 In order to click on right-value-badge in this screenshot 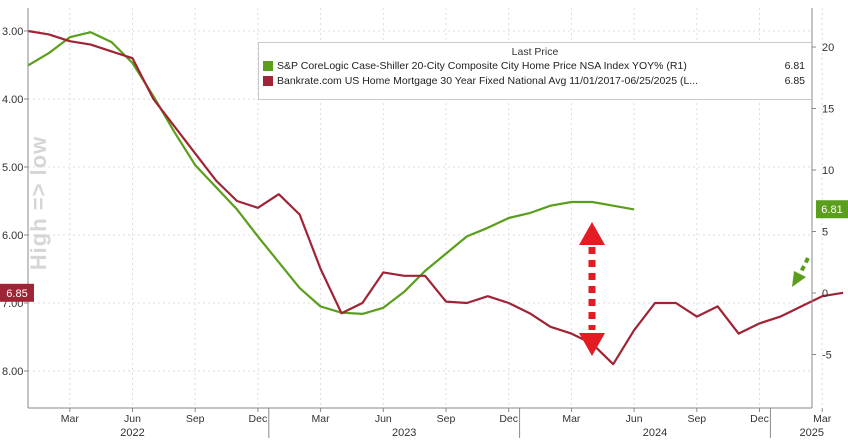, I will do `click(832, 209)`.